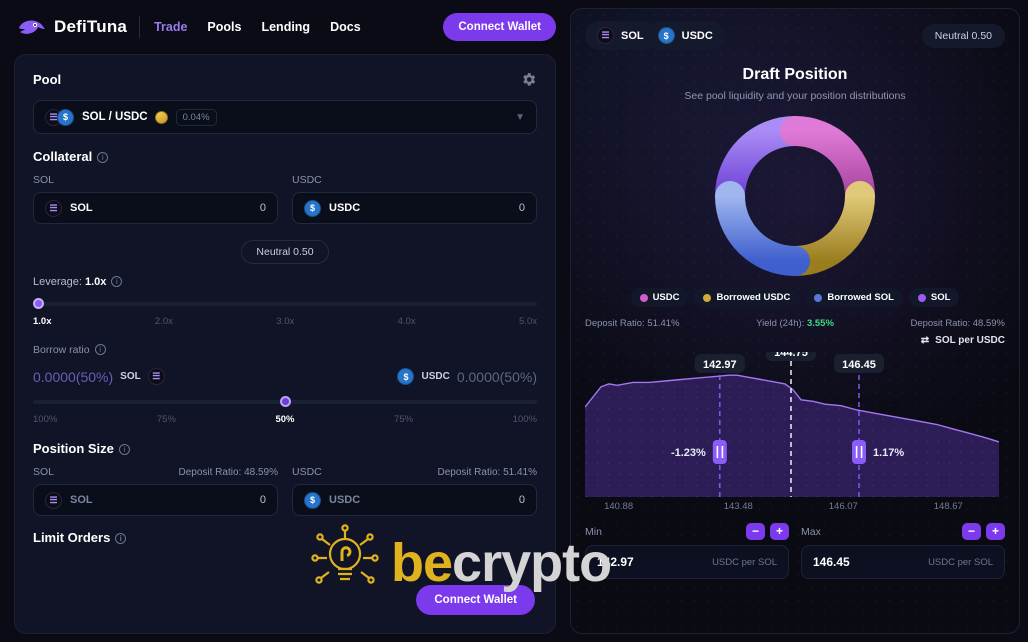 The width and height of the screenshot is (1028, 642). I want to click on brand-logo: DefiTuna, so click(71, 27).